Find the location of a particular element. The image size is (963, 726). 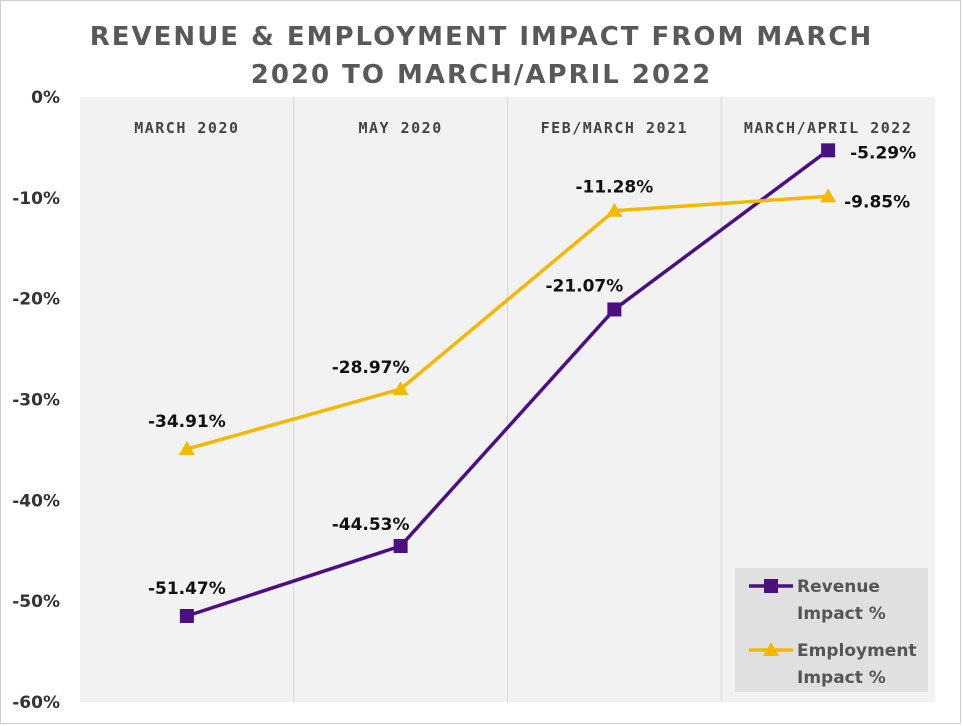

revenue-data-label: -51.47% is located at coordinates (187, 589).